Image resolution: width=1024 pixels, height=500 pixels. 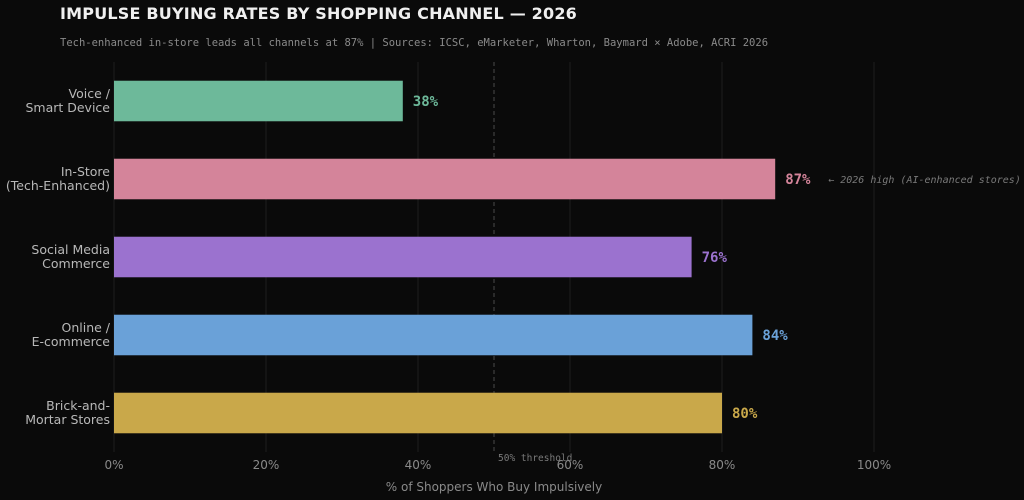 What do you see at coordinates (570, 465) in the screenshot?
I see `x-tick-label-3: 60%` at bounding box center [570, 465].